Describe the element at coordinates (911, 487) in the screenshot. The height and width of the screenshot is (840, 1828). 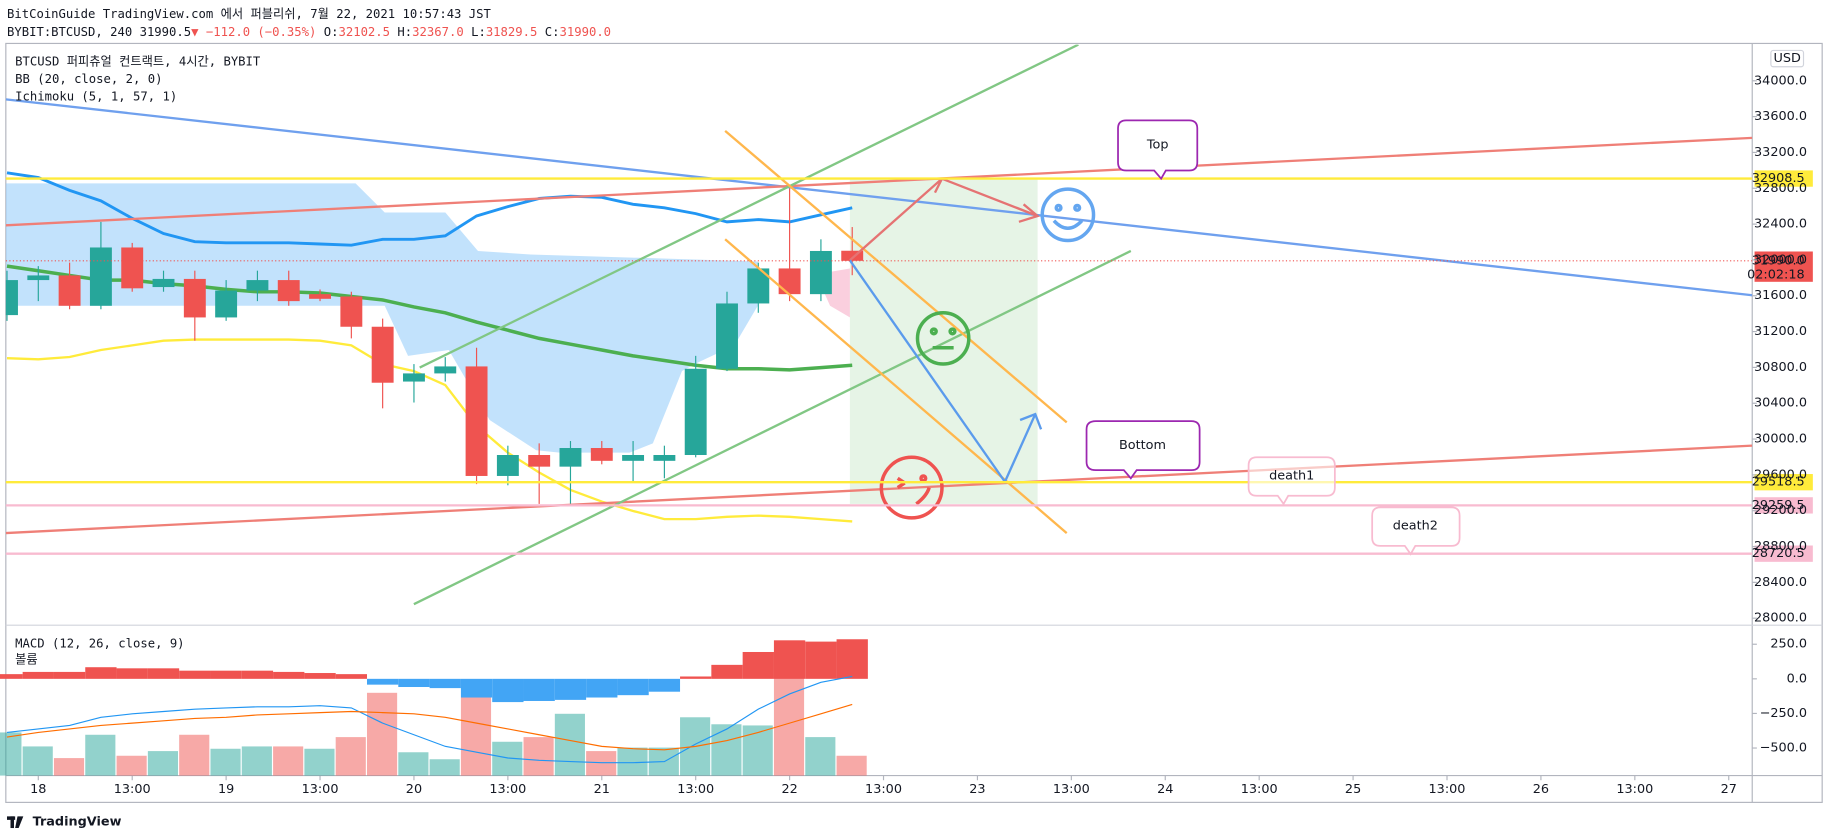
I see `smiley-sad` at that location.